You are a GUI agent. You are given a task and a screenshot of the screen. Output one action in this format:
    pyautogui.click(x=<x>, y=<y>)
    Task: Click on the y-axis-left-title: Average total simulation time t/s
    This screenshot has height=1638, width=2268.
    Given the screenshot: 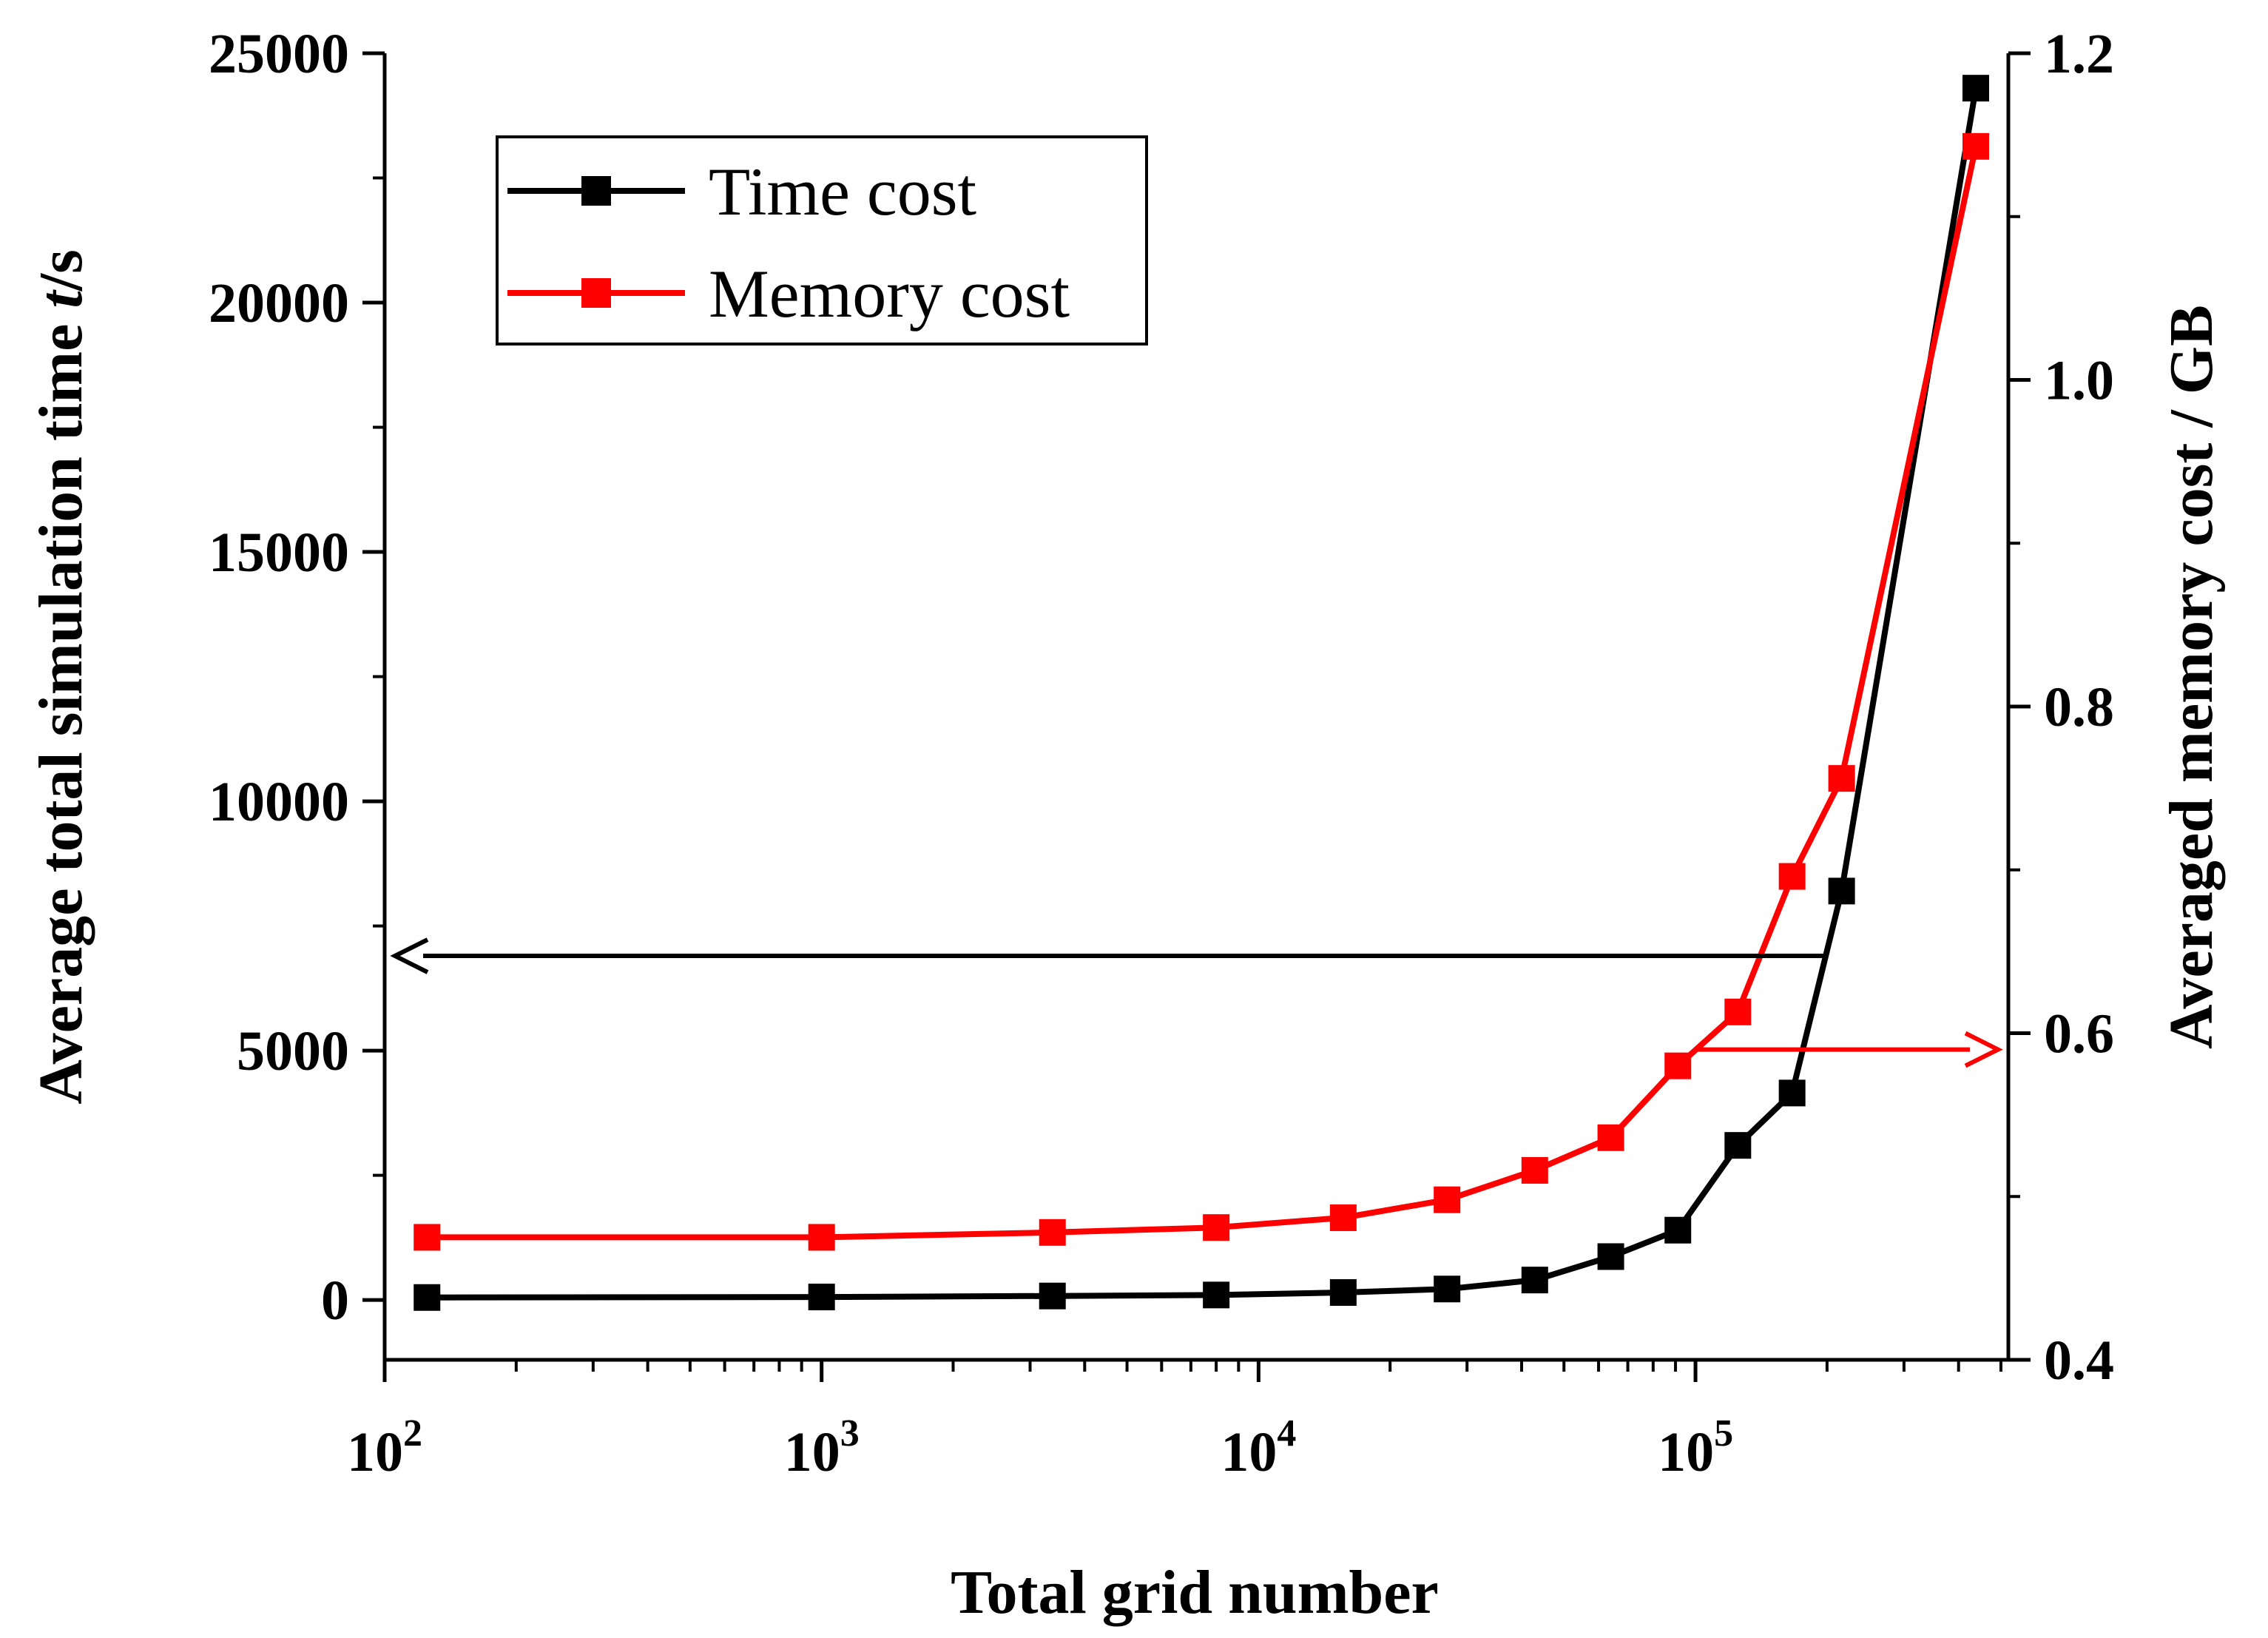 What is the action you would take?
    pyautogui.click(x=61, y=677)
    